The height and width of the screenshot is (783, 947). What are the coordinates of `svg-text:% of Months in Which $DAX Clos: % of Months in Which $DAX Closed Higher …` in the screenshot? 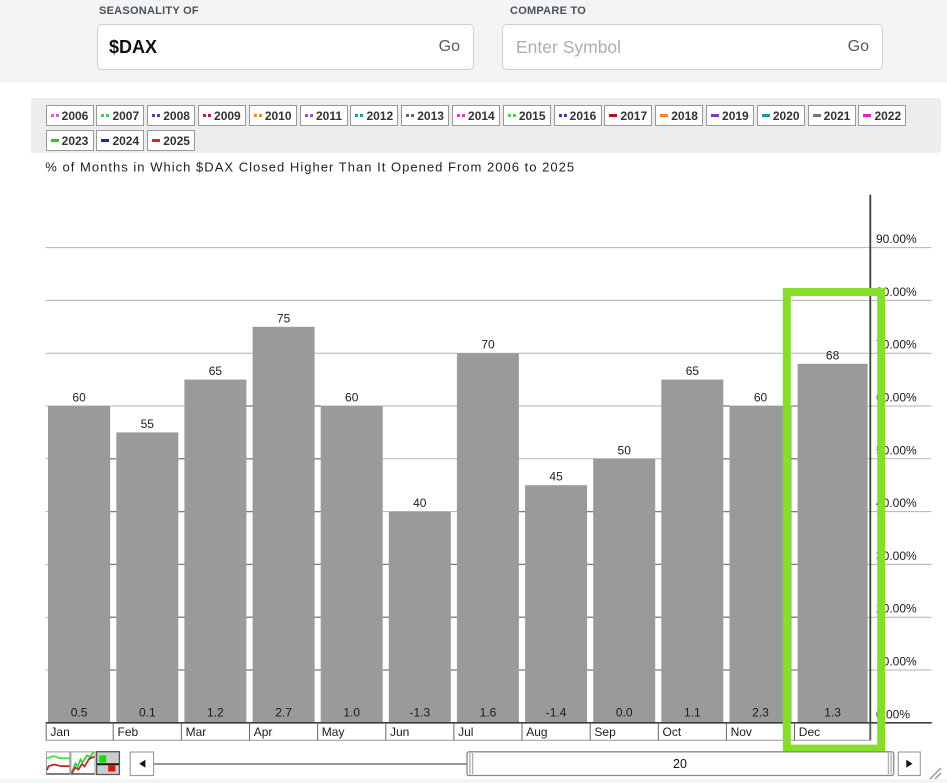 It's located at (310, 167).